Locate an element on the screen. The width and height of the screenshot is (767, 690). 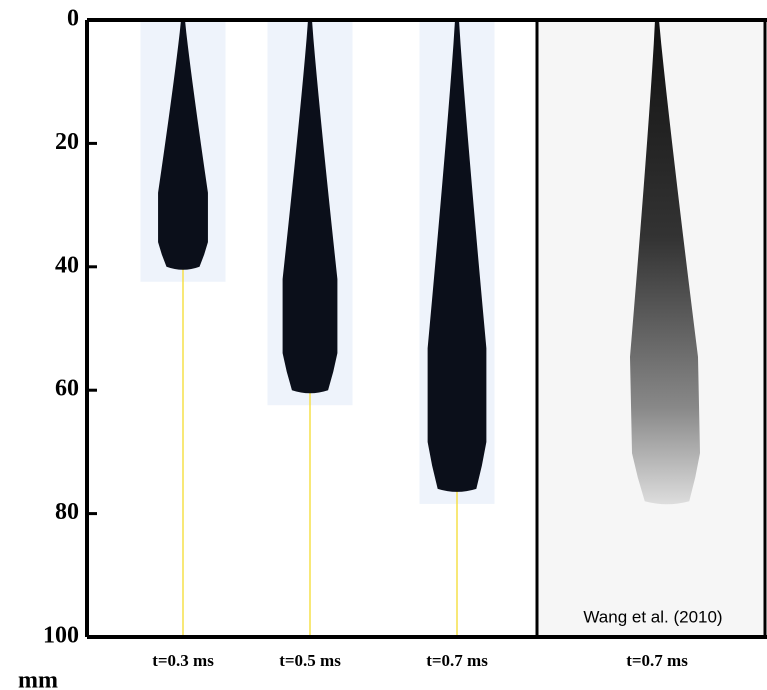
citation: Wang et al. (2010) is located at coordinates (652, 616).